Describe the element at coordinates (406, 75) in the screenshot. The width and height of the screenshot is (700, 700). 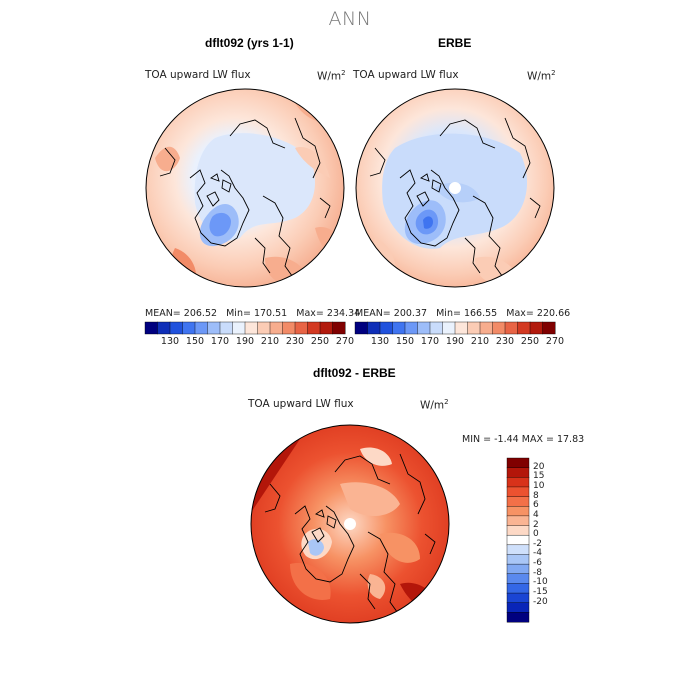
I see `panel-2-field-label: TOA upward LW flux` at that location.